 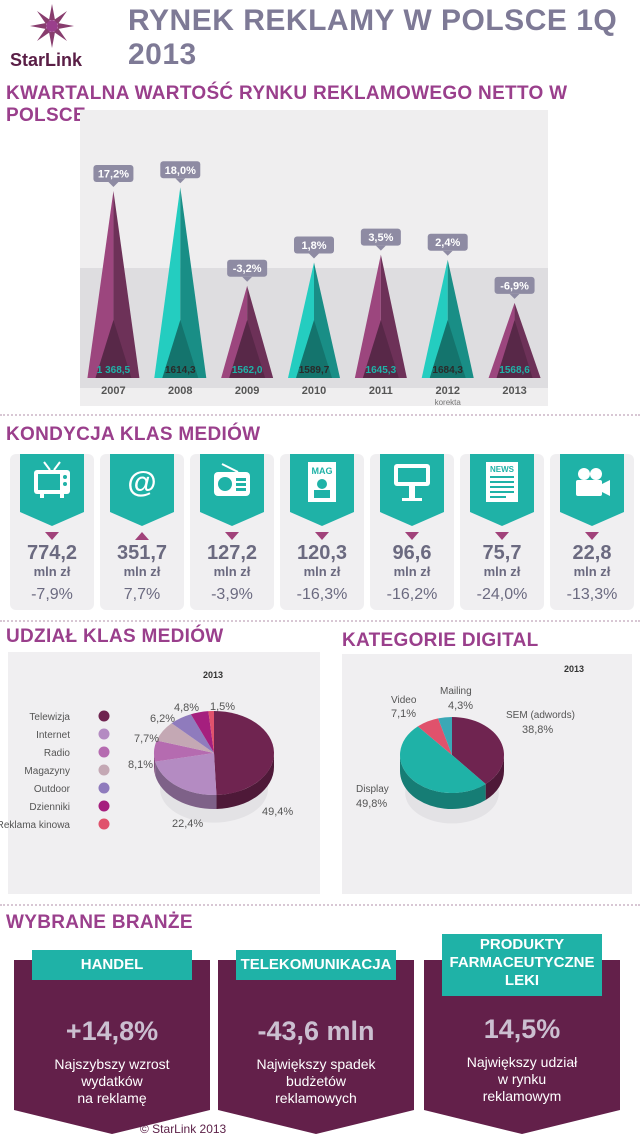 I want to click on bar-value-label: 1589,7, so click(x=314, y=370).